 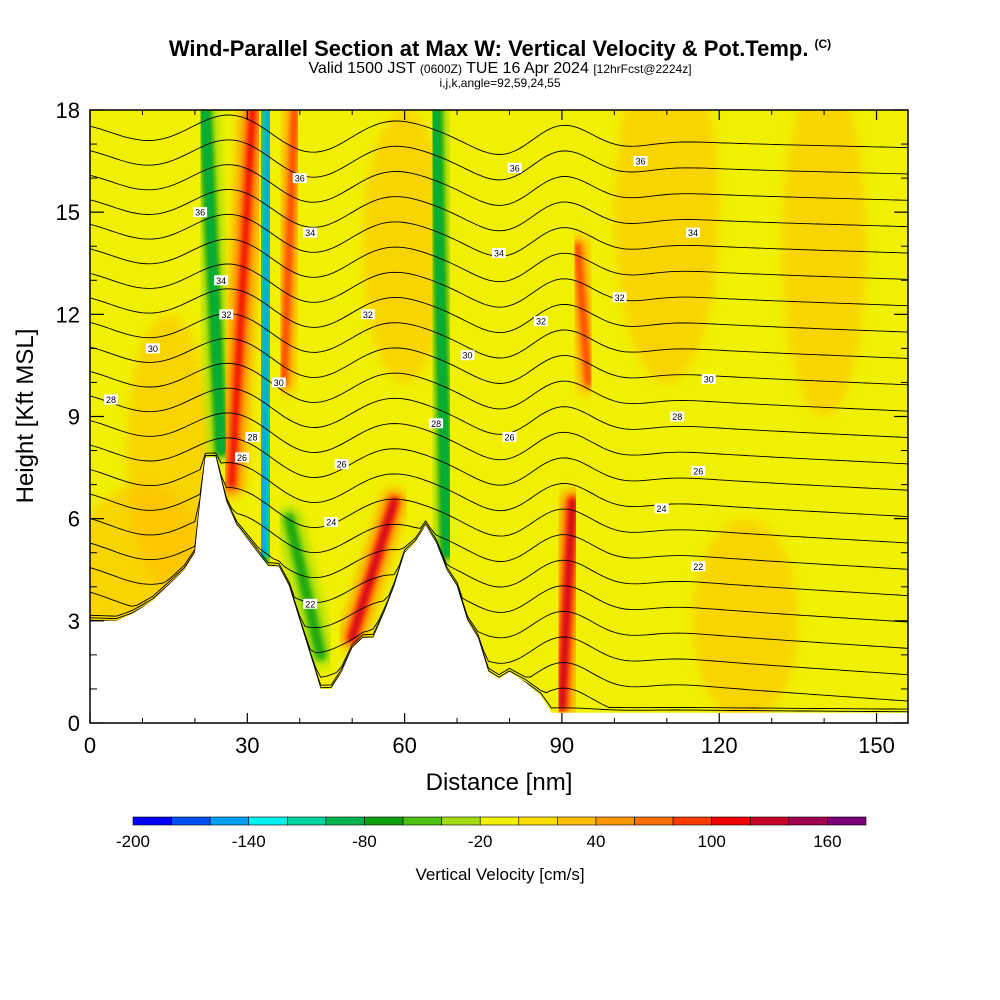 I want to click on valid-zulu: (0600Z), so click(x=440, y=69).